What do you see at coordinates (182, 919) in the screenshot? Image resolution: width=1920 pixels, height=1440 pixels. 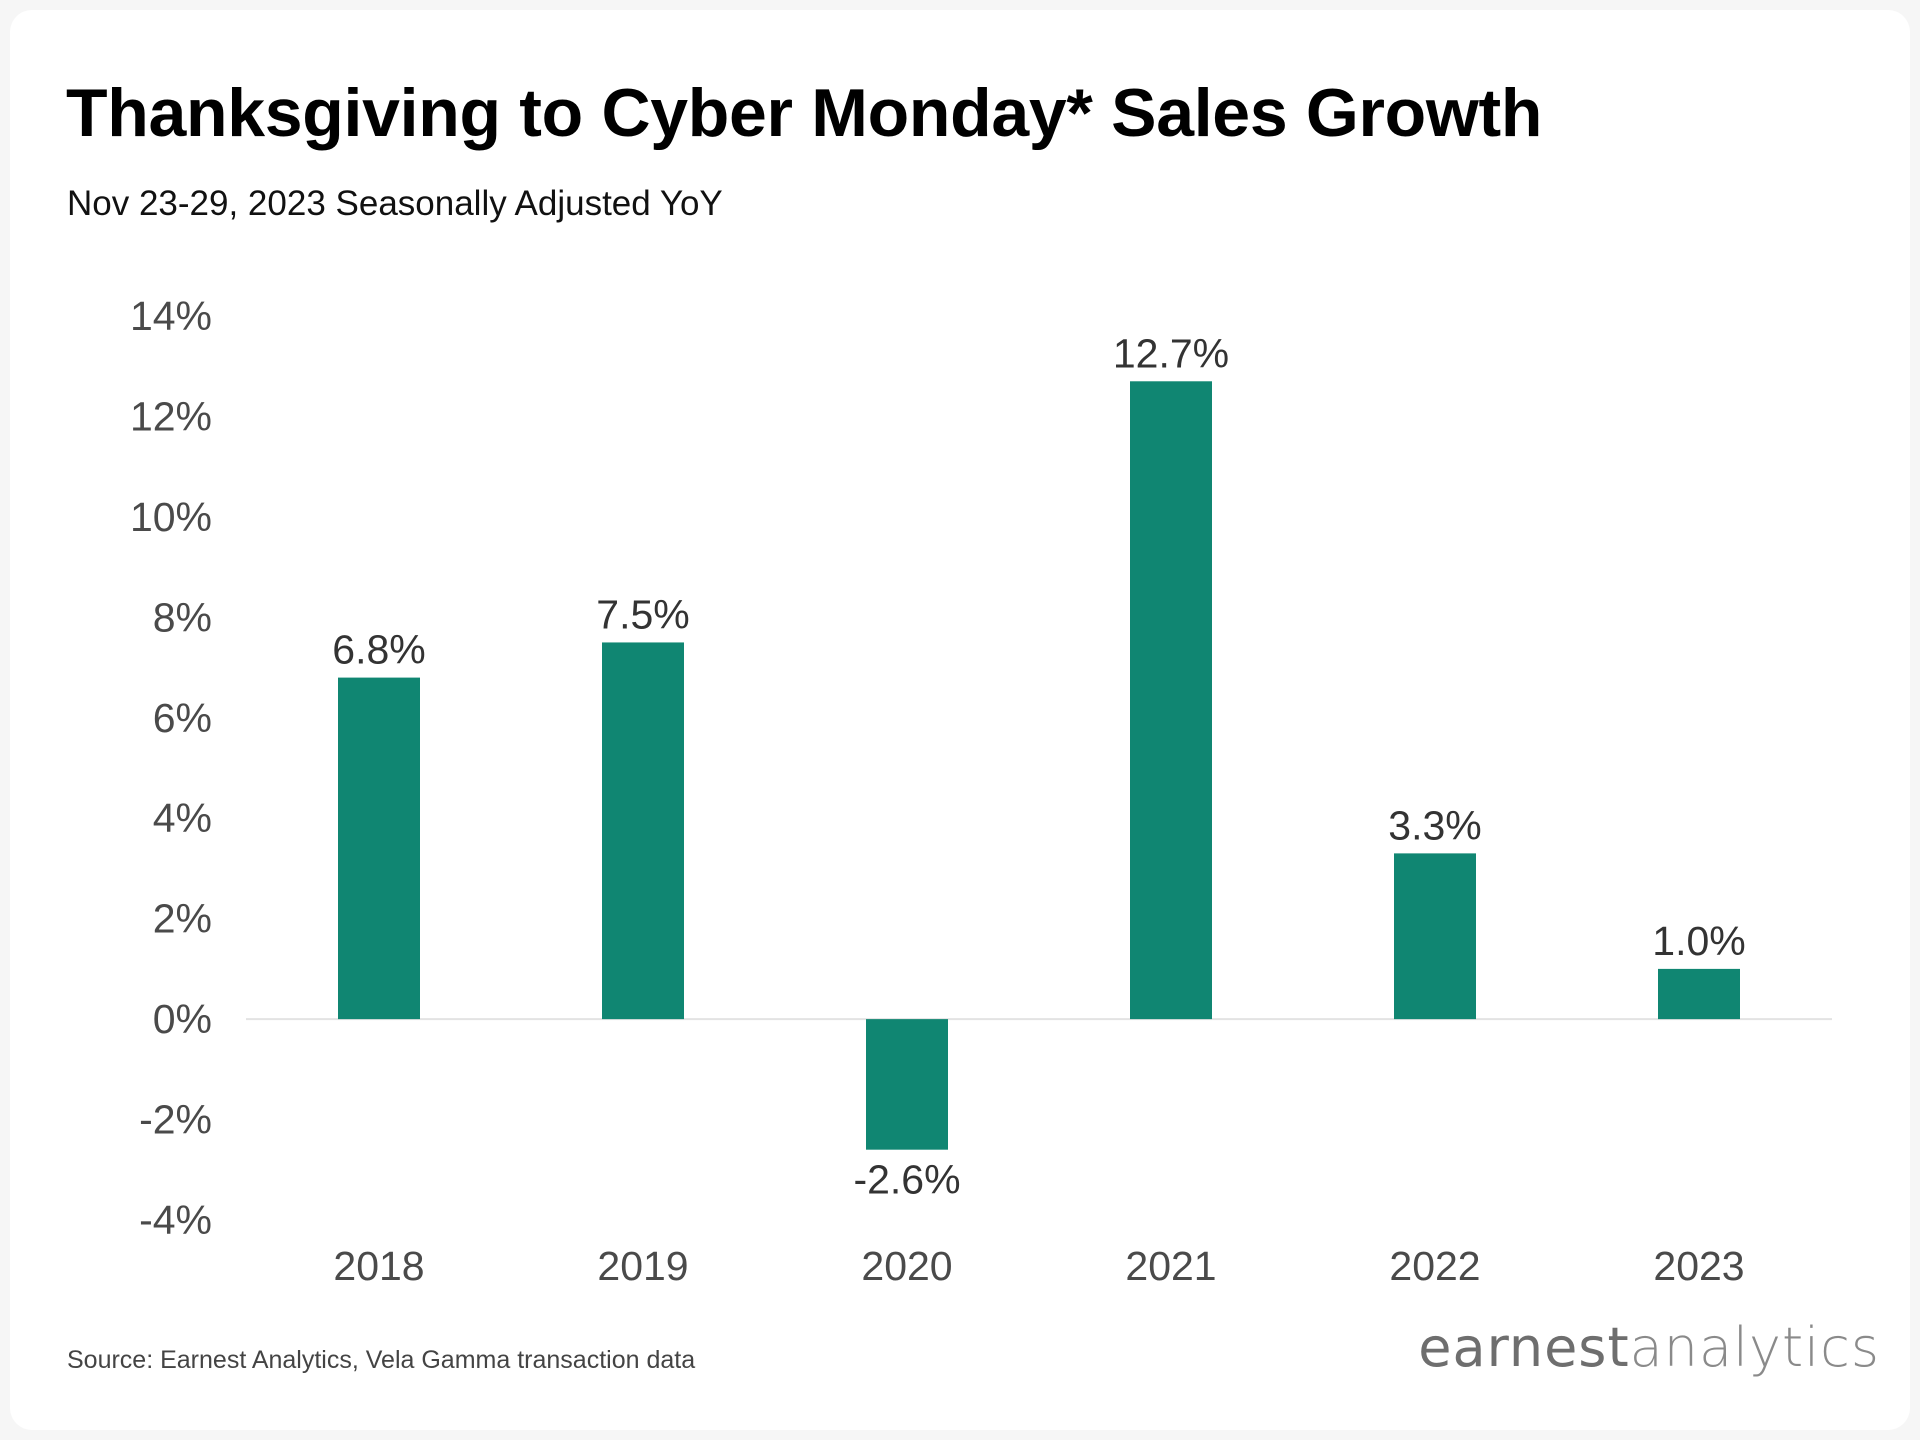 I see `y-tick-label: 2%` at bounding box center [182, 919].